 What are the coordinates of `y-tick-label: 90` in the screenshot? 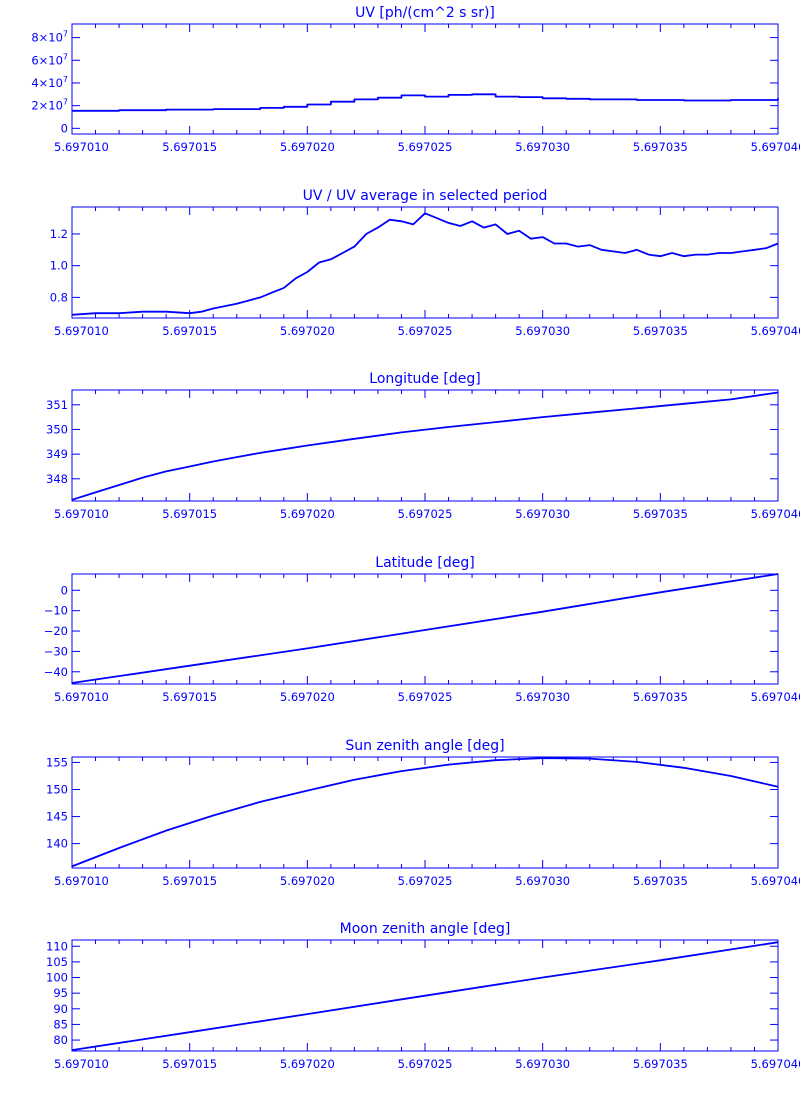 It's located at (60, 1009).